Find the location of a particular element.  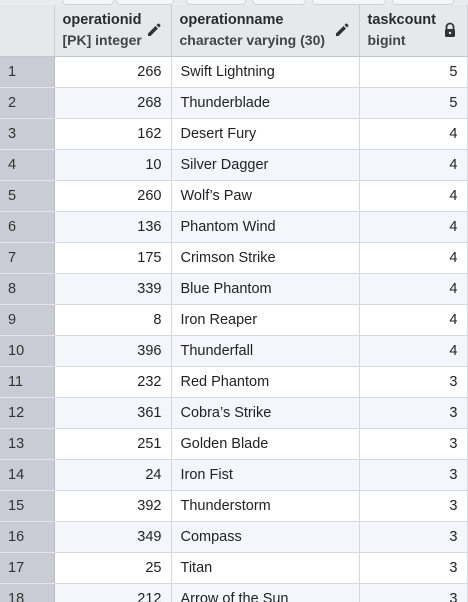

cell-operationid: 339 is located at coordinates (113, 289).